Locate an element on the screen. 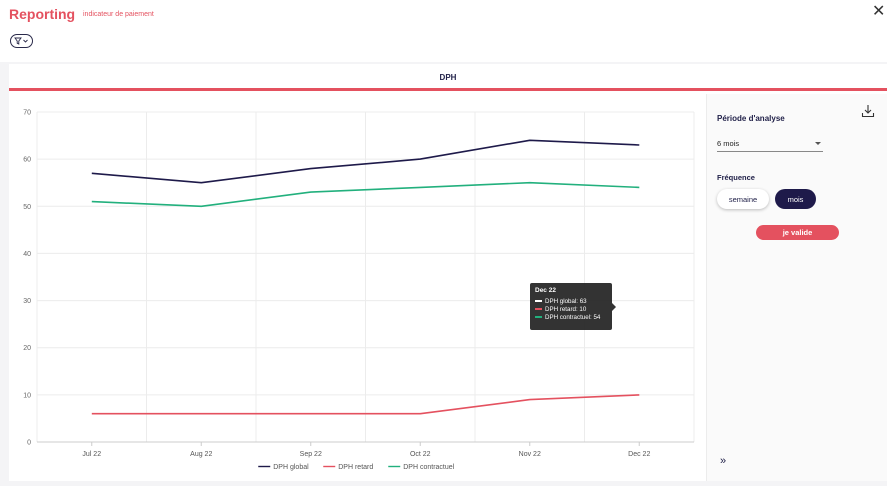 This screenshot has width=887, height=486. frequence-label: Fréquence is located at coordinates (736, 177).